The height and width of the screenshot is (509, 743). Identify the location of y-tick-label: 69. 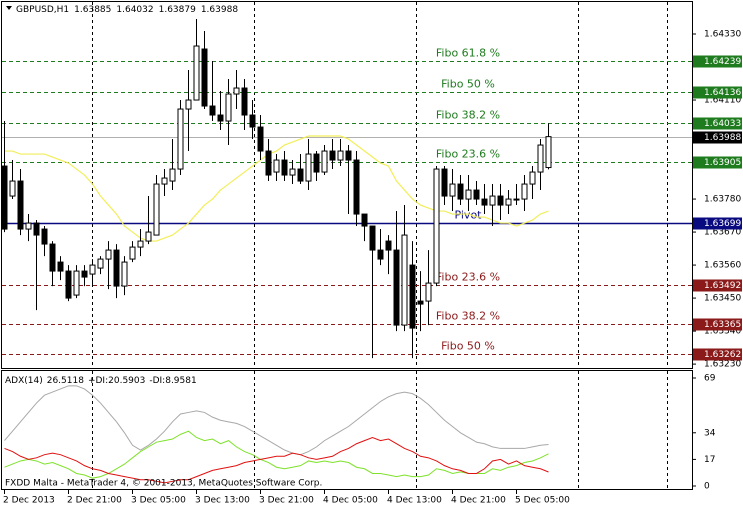
(710, 379).